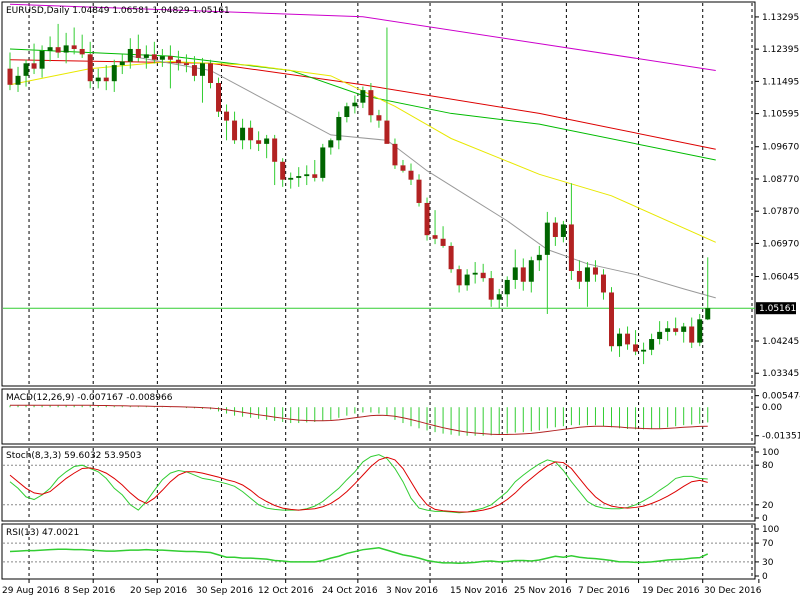  I want to click on date-tick-label: 30 Sep 2016, so click(224, 591).